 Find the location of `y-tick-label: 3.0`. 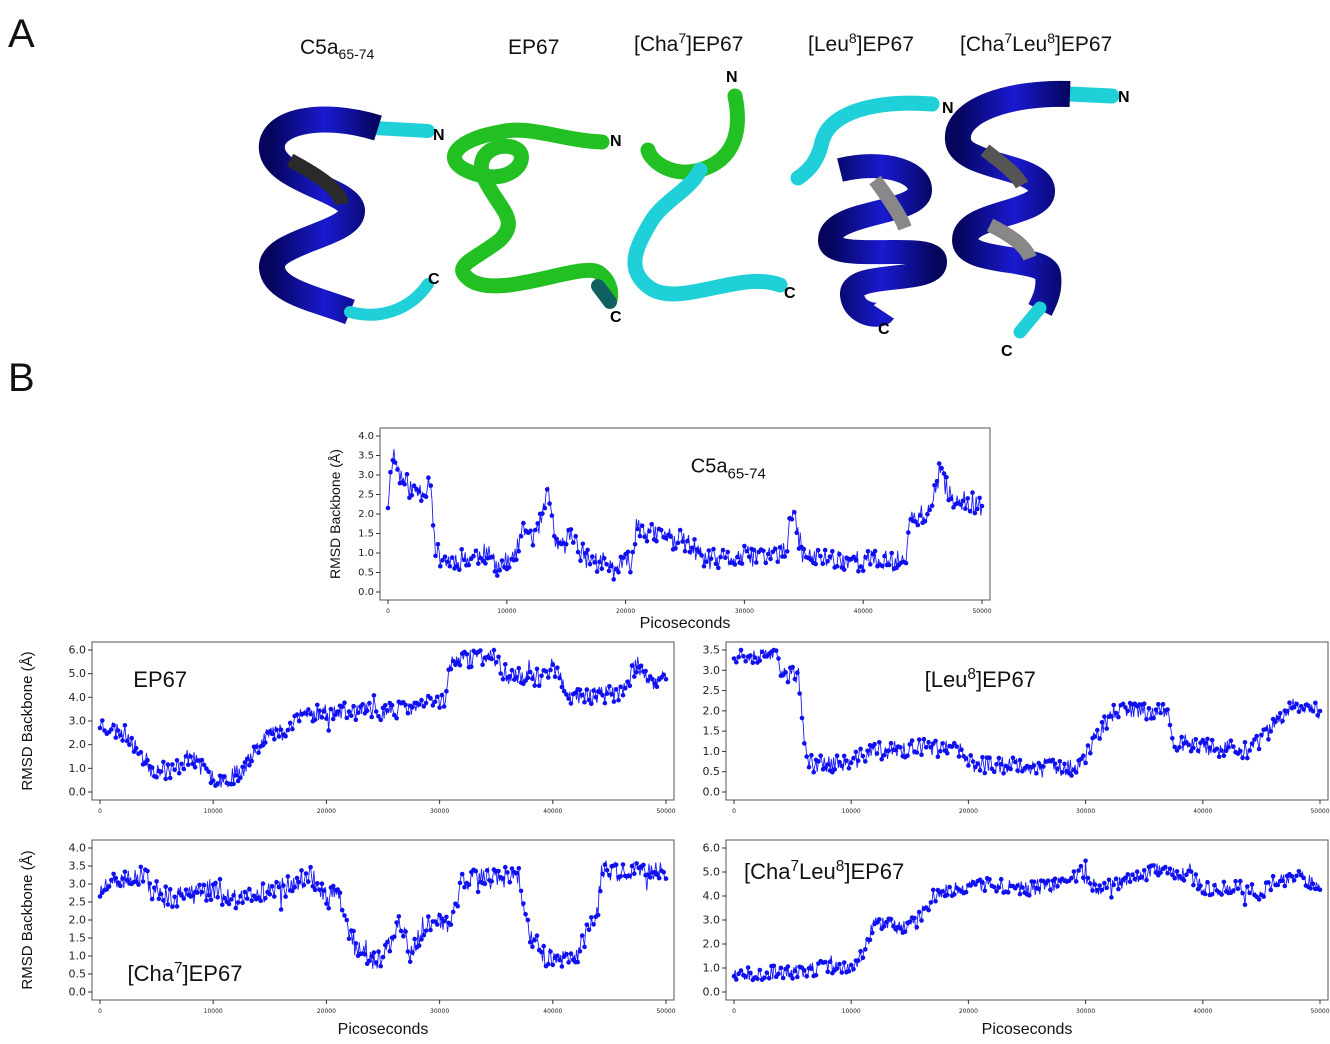

y-tick-label: 3.0 is located at coordinates (712, 920).